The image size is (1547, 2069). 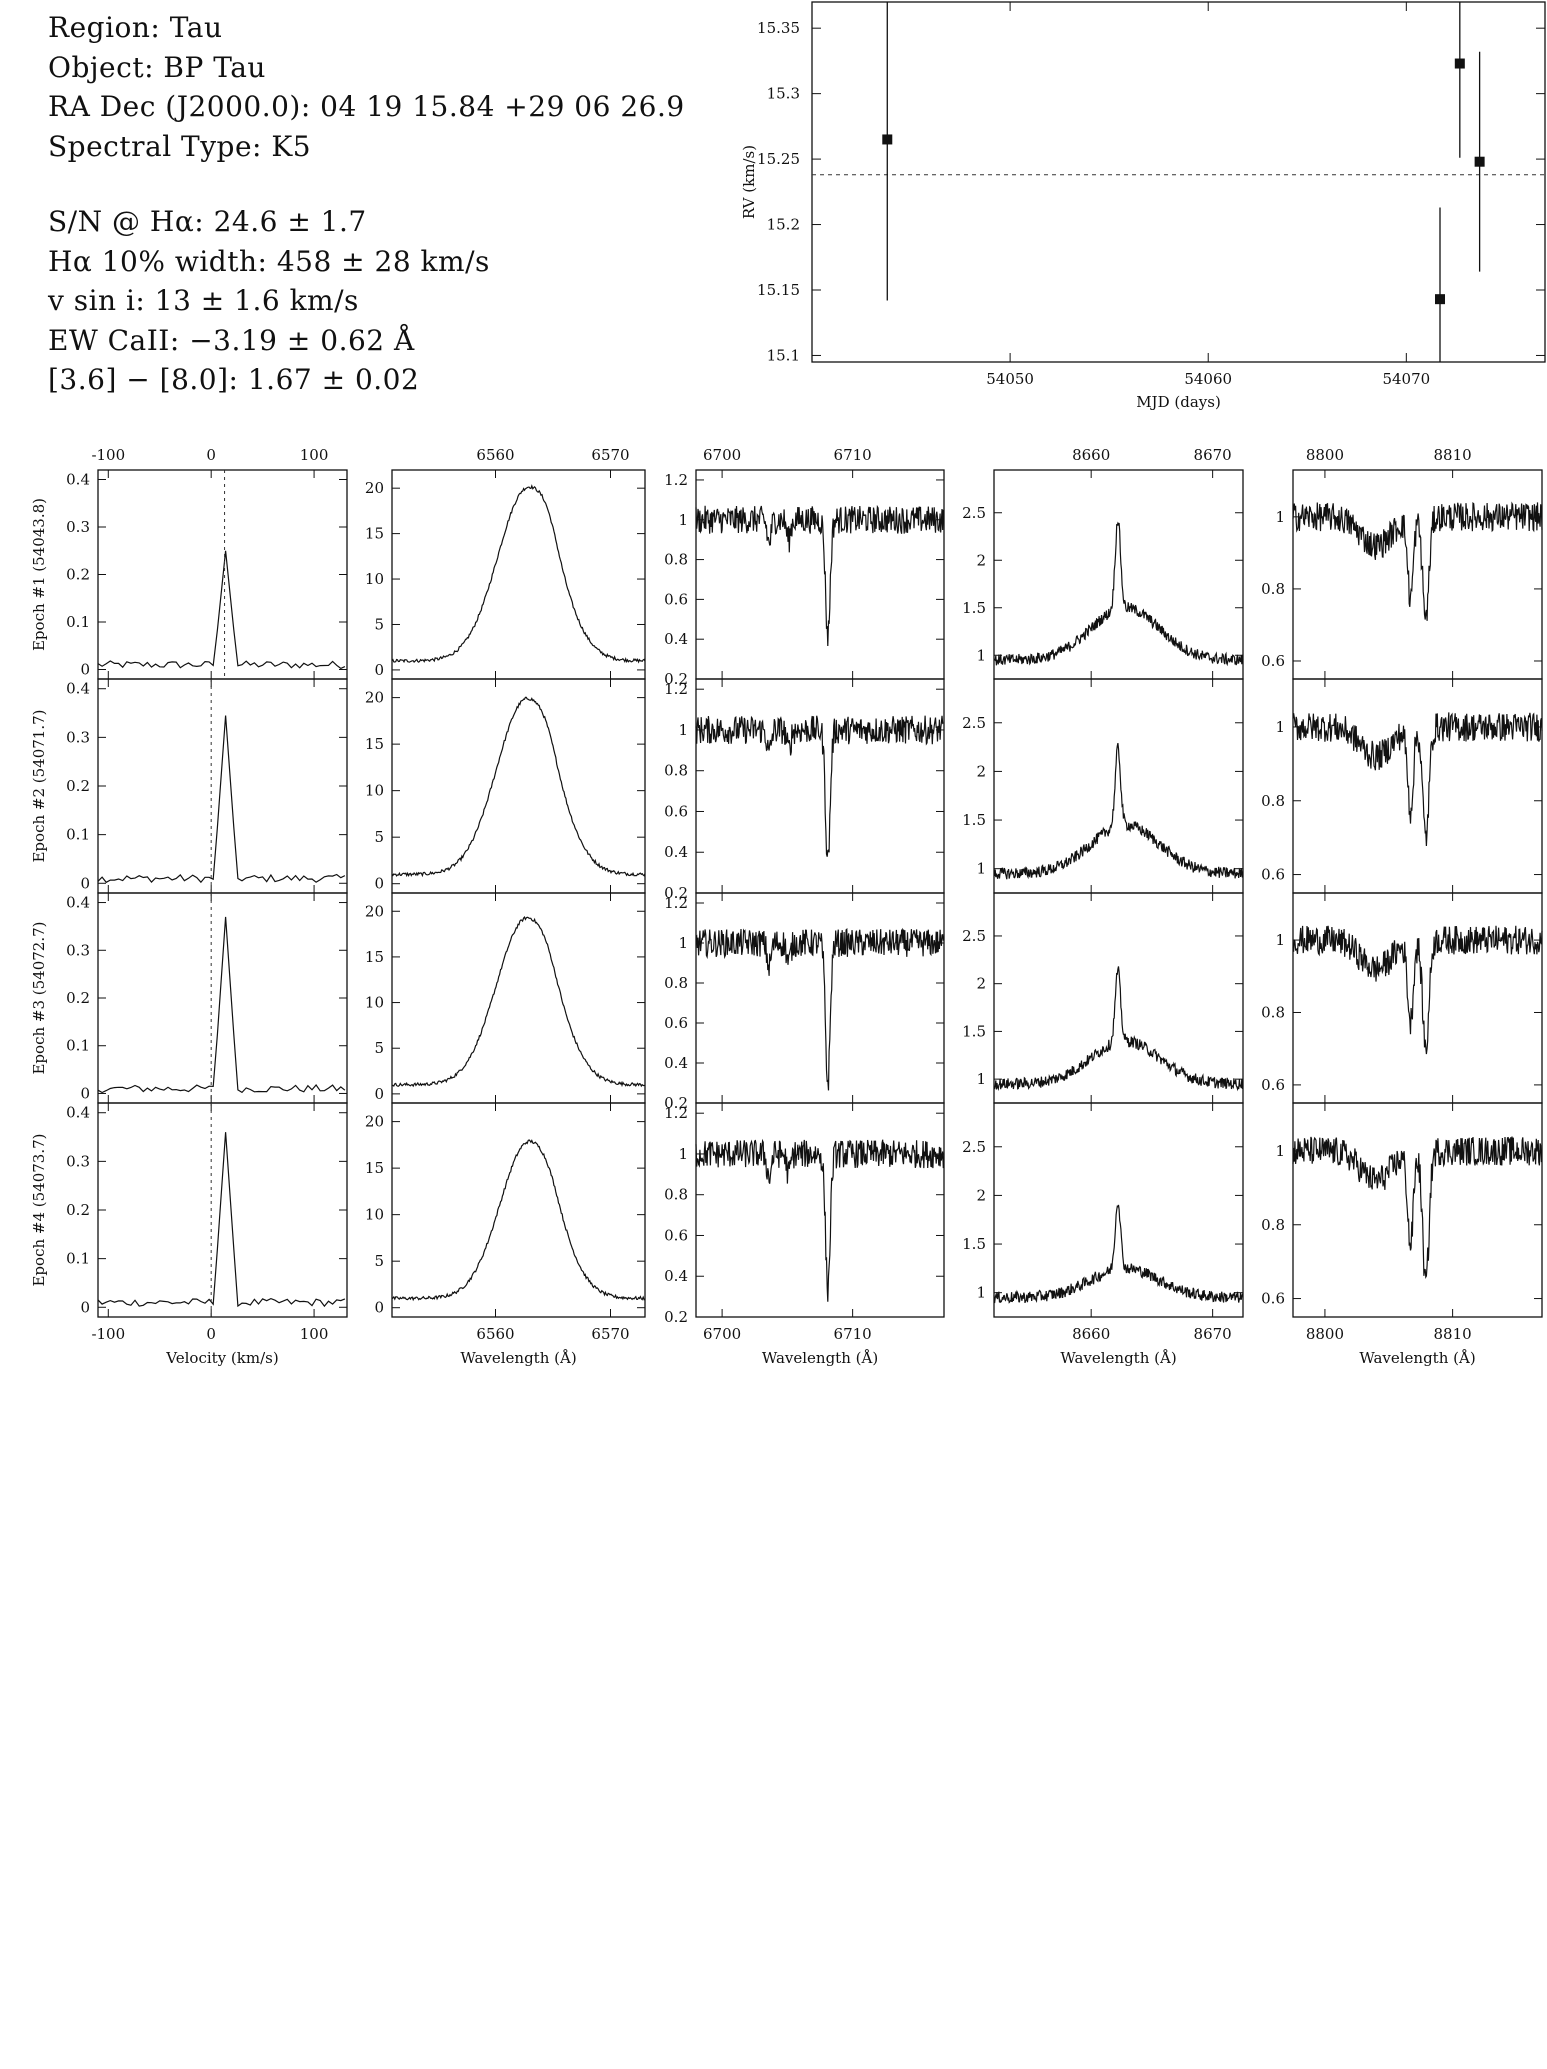 What do you see at coordinates (1118, 594) in the screenshot?
I see `ca8662-spectrum-line` at bounding box center [1118, 594].